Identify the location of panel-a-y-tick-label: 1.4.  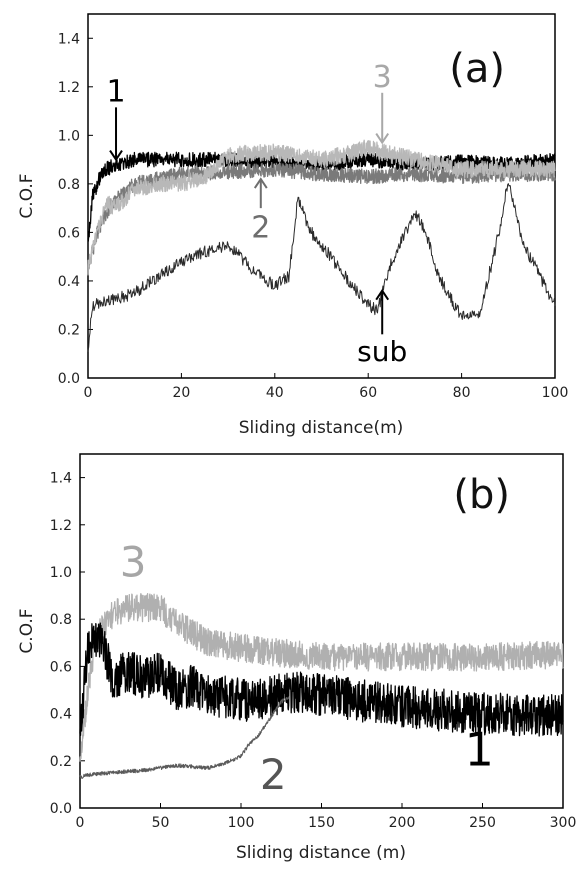
(69, 39).